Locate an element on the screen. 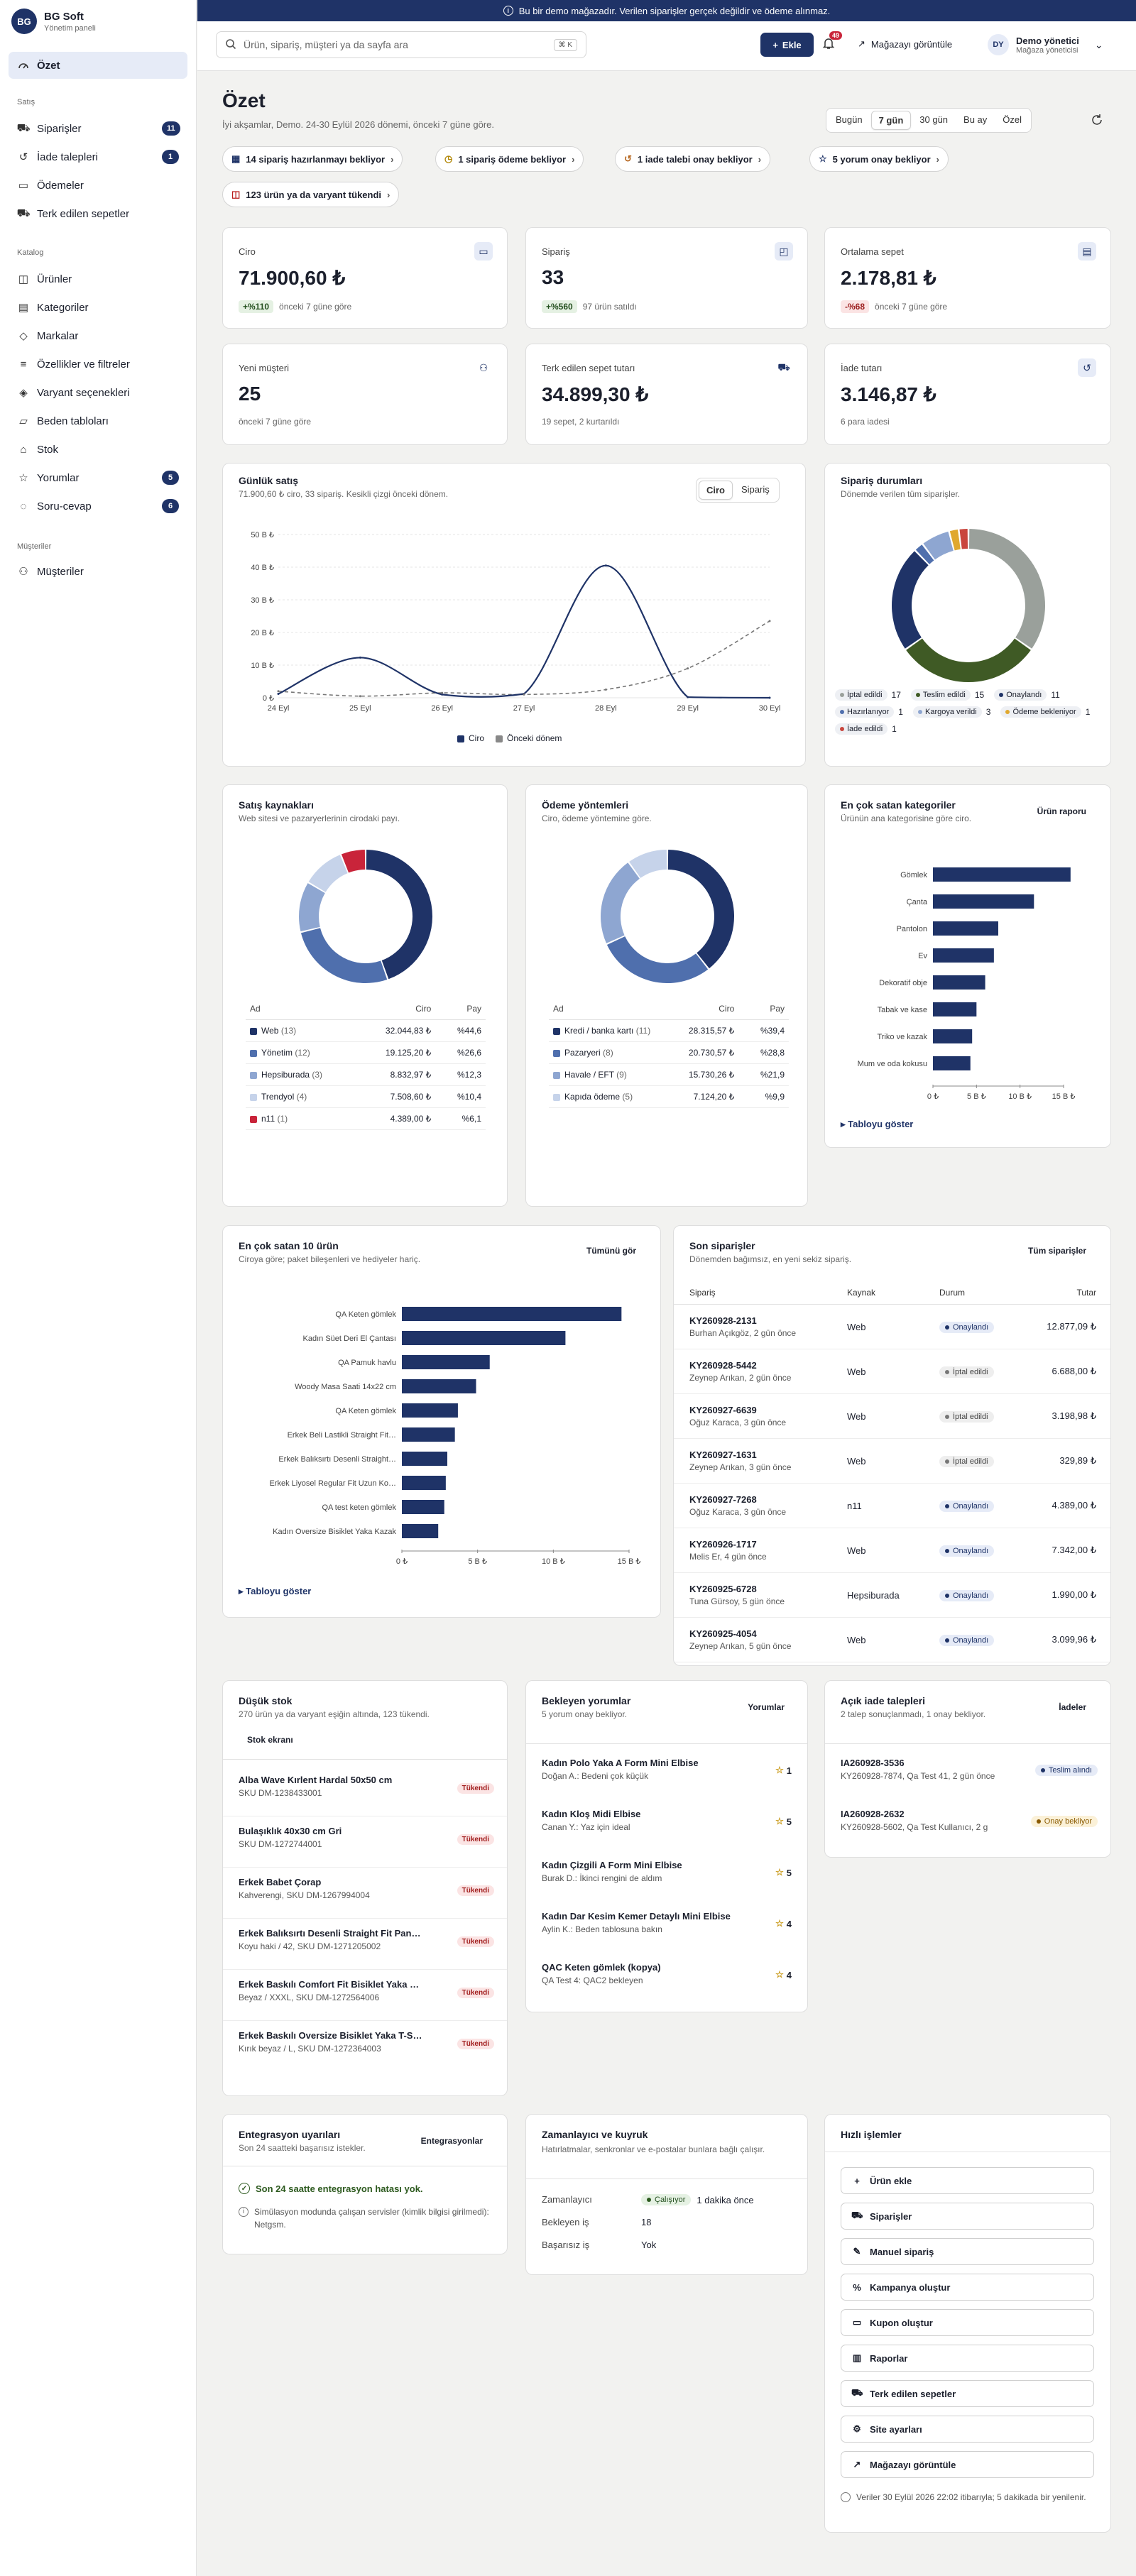  stock-screen-button: Stok ekranı is located at coordinates (270, 1740).